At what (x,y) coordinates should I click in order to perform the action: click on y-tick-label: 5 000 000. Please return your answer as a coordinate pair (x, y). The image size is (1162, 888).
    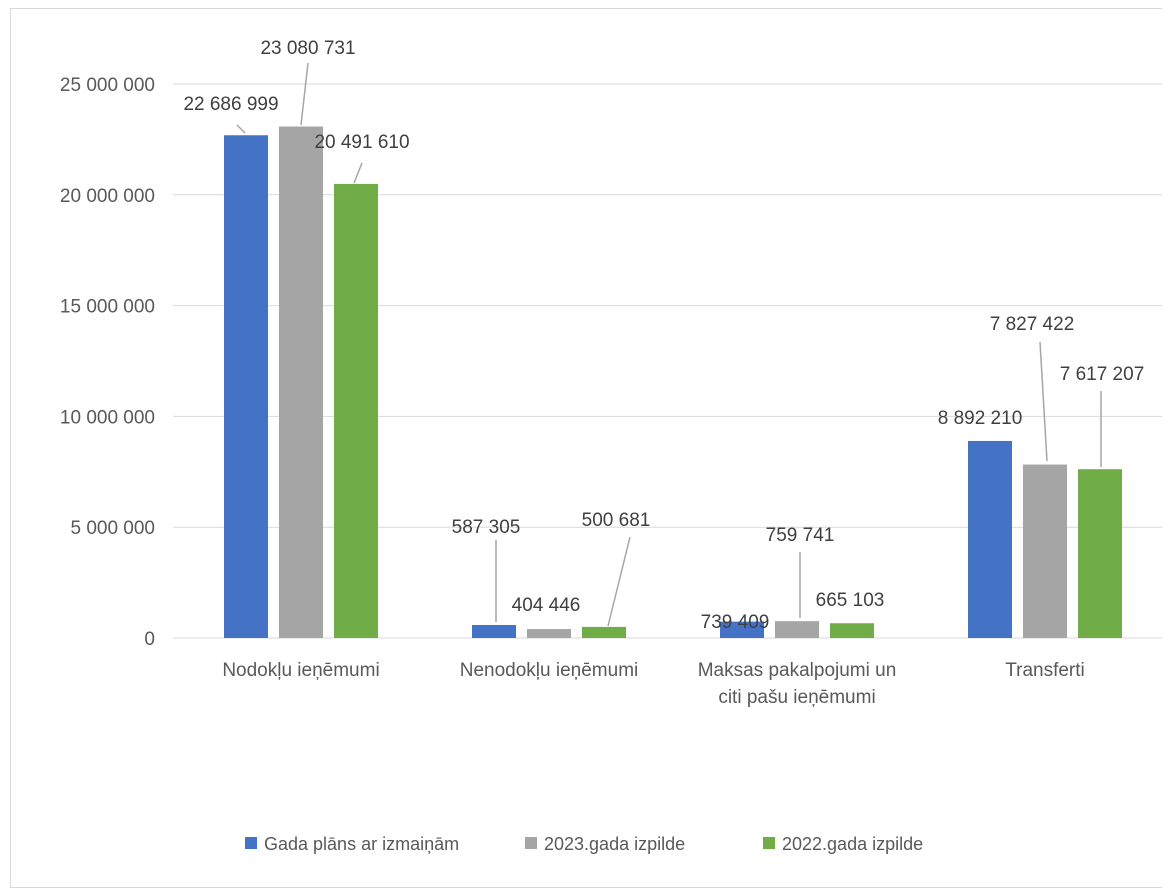
    Looking at the image, I should click on (112, 528).